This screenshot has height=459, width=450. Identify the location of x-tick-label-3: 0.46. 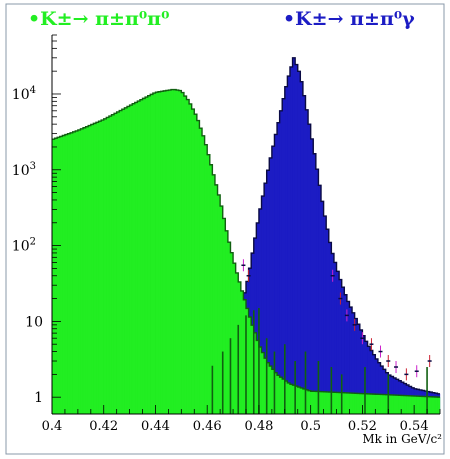
(207, 426).